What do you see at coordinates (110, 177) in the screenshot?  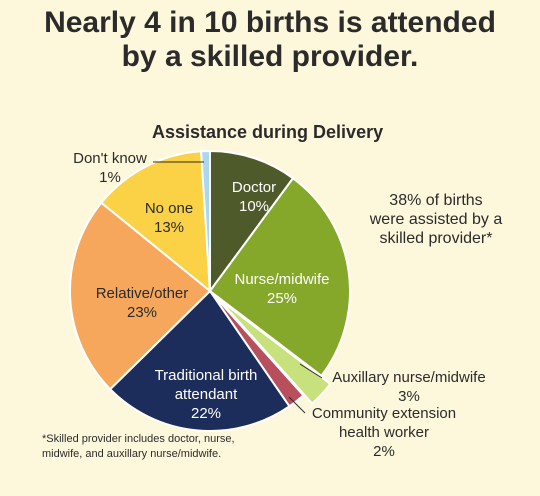 I see `slice-value-don-t-know: 1%` at bounding box center [110, 177].